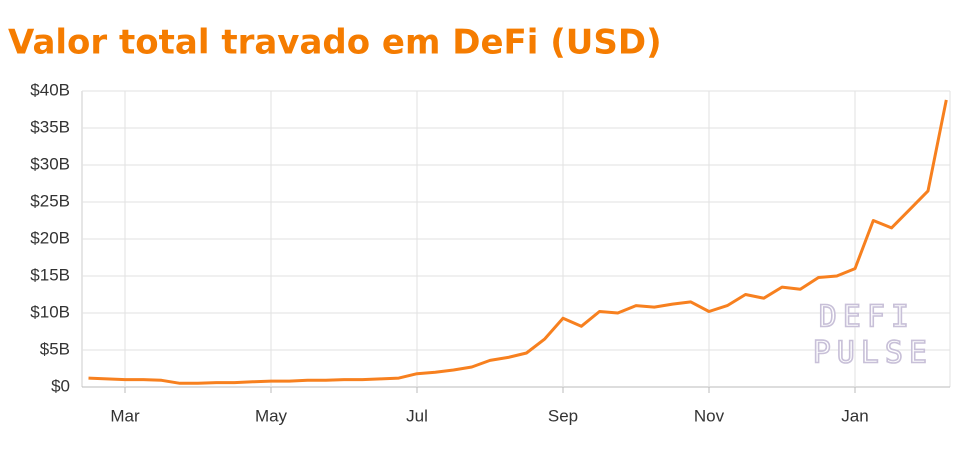 The image size is (974, 452). I want to click on x-tick-label: Sep, so click(563, 415).